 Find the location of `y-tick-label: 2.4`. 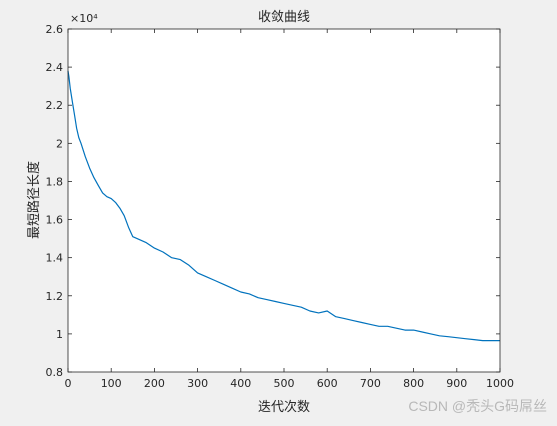

y-tick-label: 2.4 is located at coordinates (55, 67).